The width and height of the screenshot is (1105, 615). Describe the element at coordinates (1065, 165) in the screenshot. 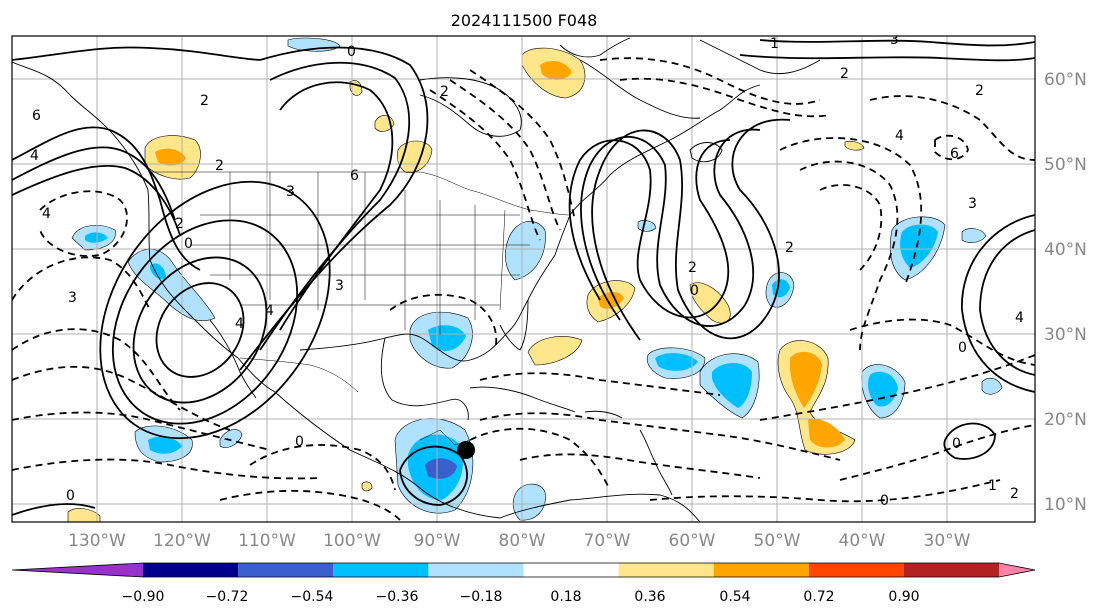

I see `lat-label: 50°N` at that location.